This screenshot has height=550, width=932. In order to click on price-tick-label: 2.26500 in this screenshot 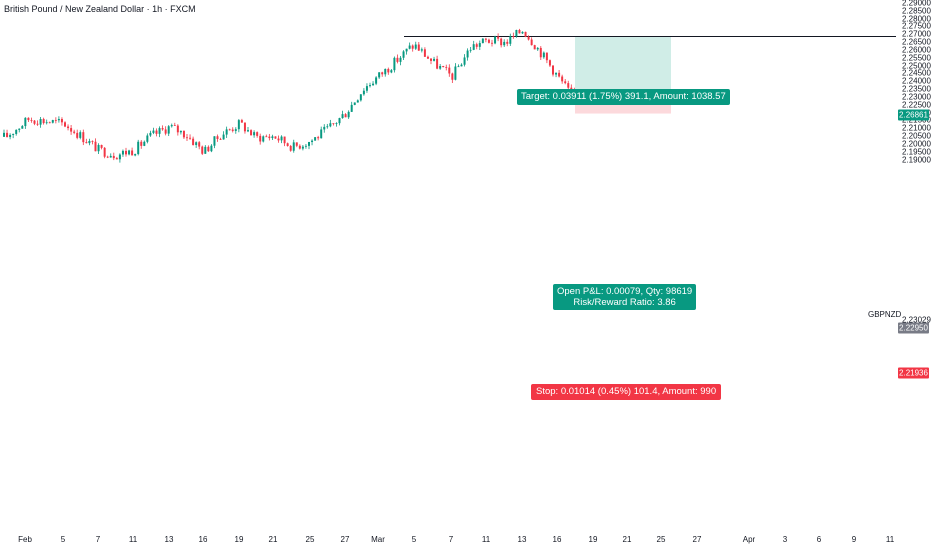, I will do `click(916, 42)`.